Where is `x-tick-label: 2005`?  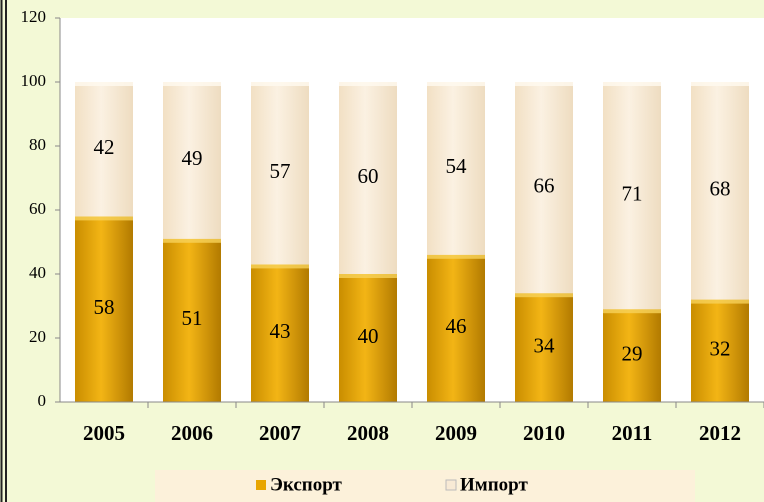
x-tick-label: 2005 is located at coordinates (104, 433).